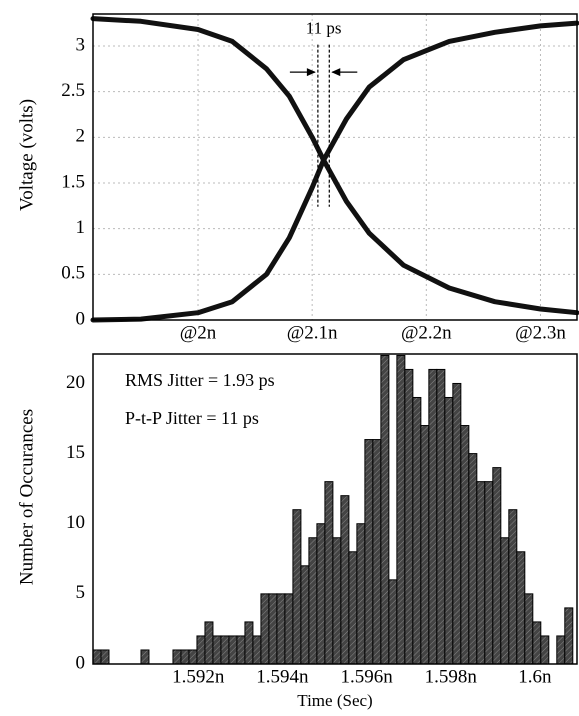  I want to click on y-tick-label: 2, so click(81, 136).